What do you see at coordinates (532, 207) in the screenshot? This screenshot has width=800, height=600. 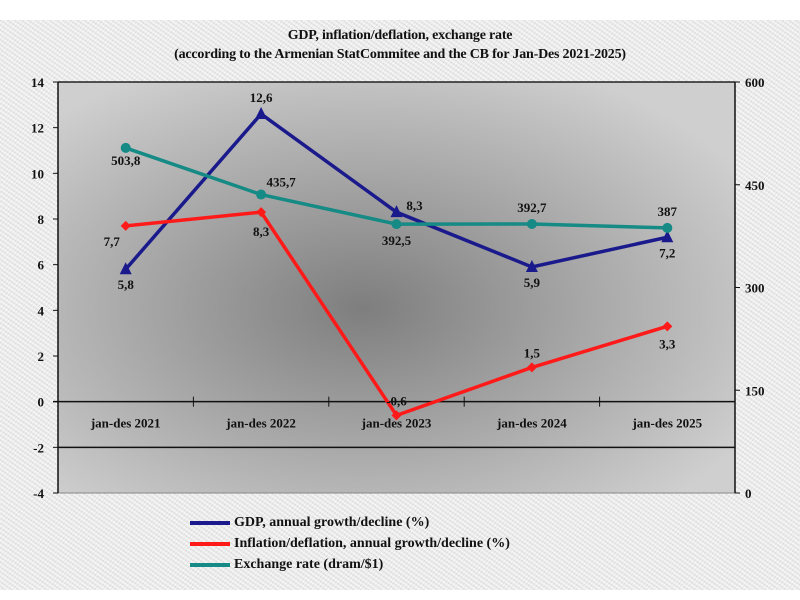 I see `data-label: 392,7` at bounding box center [532, 207].